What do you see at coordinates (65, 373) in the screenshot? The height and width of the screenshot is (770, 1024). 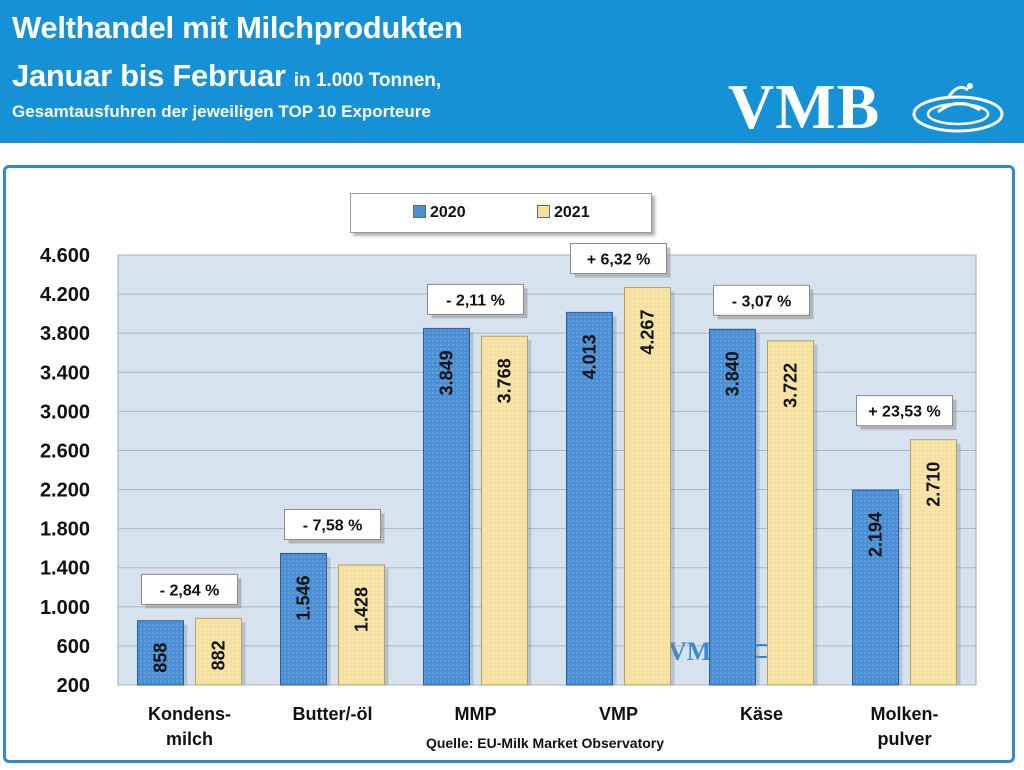 I see `y-tick-label: 3.400` at bounding box center [65, 373].